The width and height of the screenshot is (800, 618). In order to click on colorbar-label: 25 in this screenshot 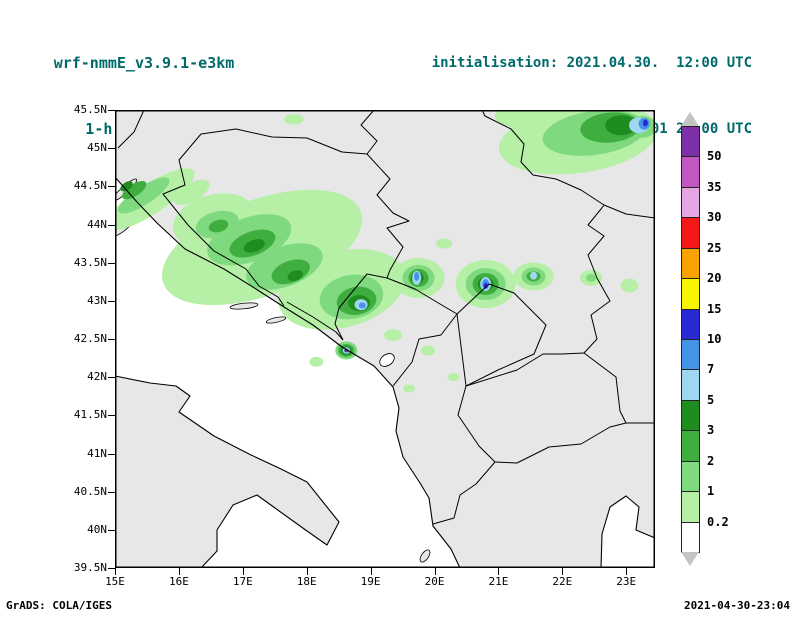, I will do `click(714, 247)`.